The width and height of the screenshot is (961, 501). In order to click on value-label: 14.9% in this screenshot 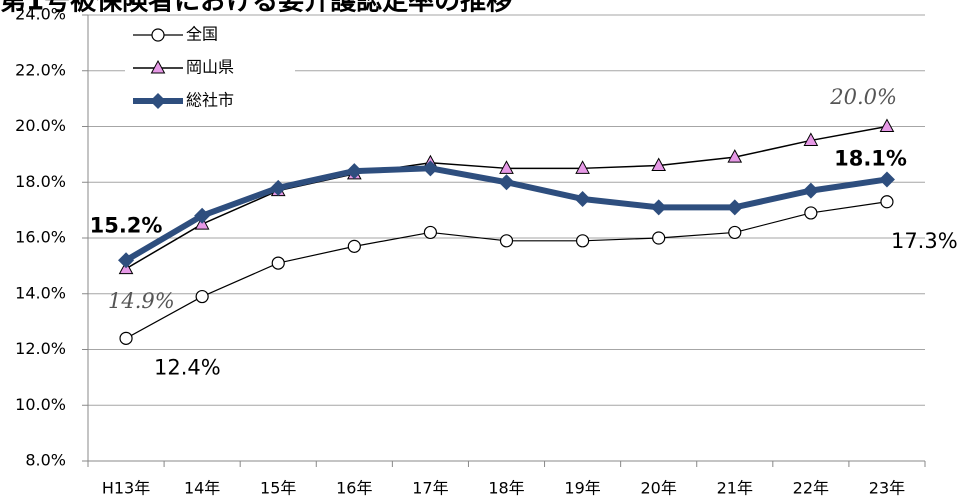, I will do `click(141, 301)`.